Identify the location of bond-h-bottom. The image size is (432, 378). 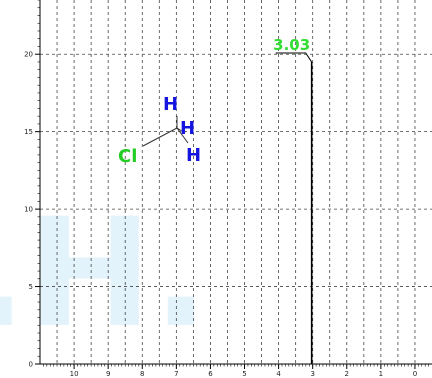
(182, 135).